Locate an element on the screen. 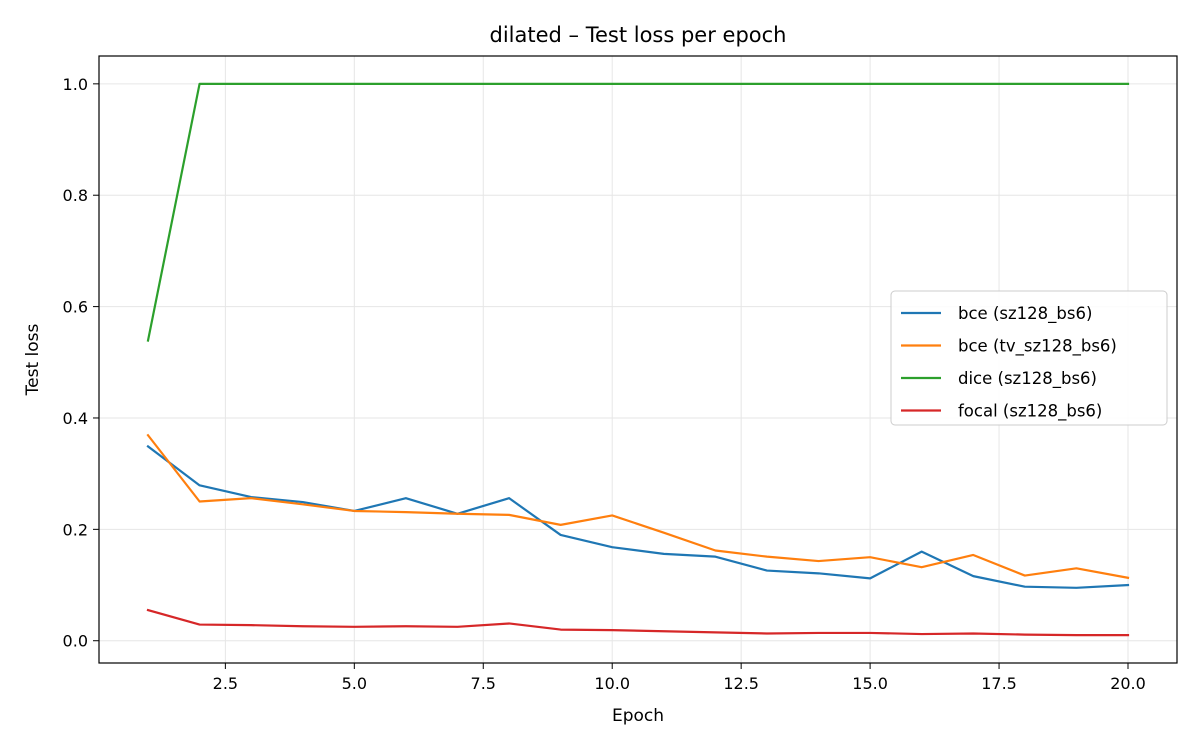  legend-box is located at coordinates (1029, 358).